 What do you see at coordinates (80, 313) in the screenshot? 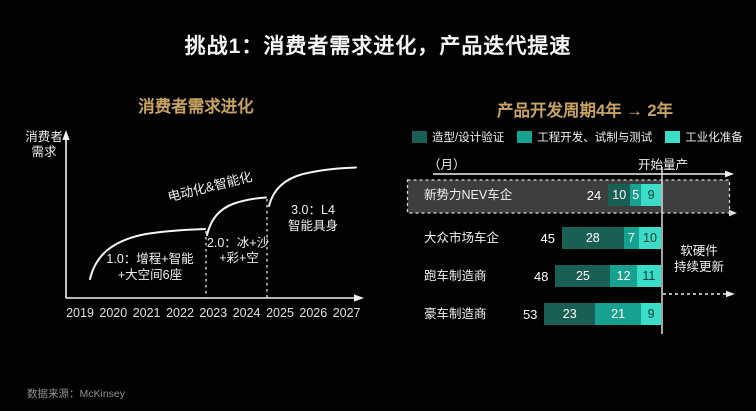
I see `year-tick: 2019` at bounding box center [80, 313].